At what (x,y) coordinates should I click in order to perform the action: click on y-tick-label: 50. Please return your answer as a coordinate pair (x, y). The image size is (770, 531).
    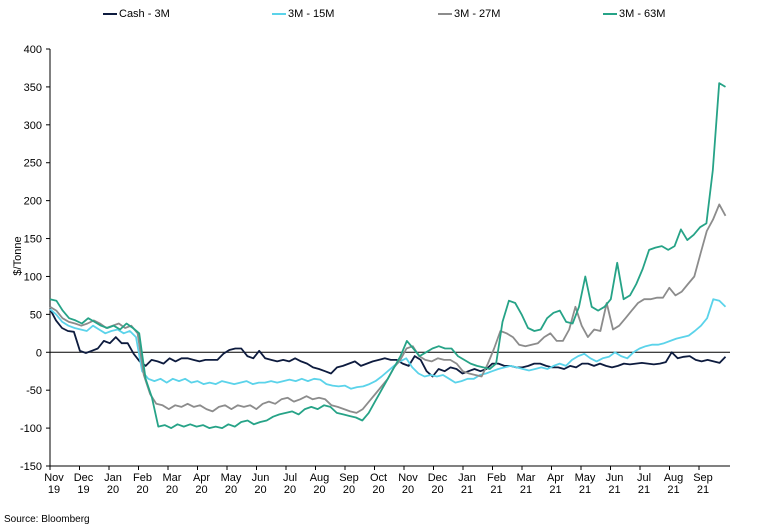
    Looking at the image, I should click on (36, 315).